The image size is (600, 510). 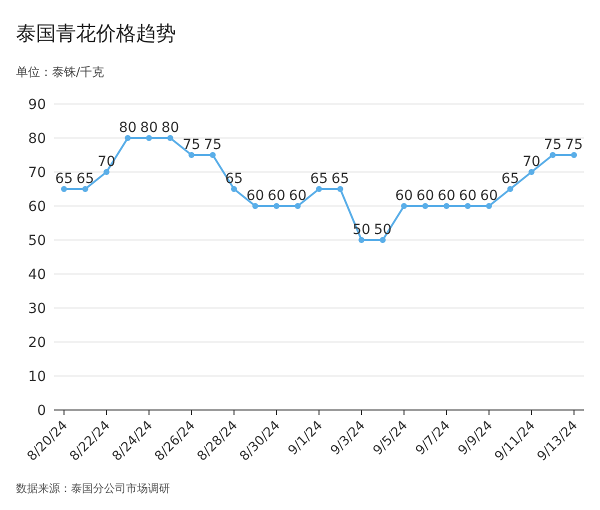 I want to click on y-tick-label: 40, so click(x=37, y=275).